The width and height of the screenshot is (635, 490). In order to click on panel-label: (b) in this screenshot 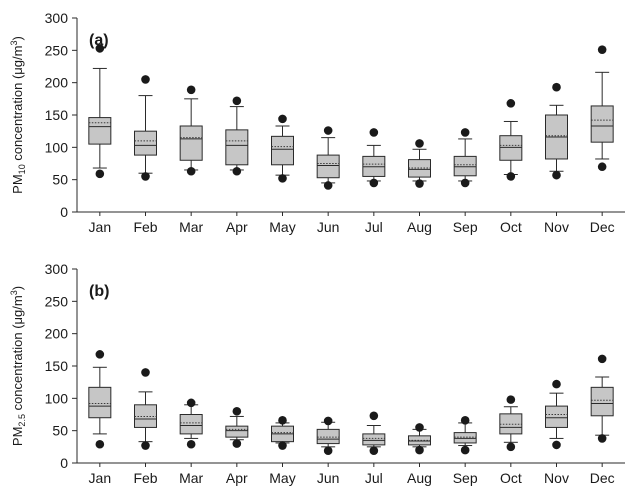, I will do `click(99, 291)`.